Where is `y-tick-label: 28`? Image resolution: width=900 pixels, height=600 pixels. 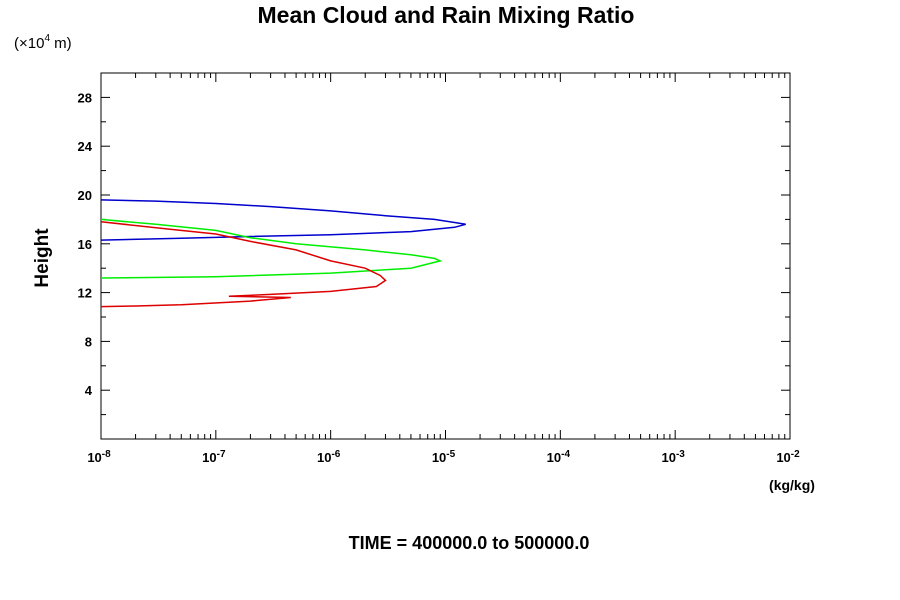
y-tick-label: 28 is located at coordinates (85, 97).